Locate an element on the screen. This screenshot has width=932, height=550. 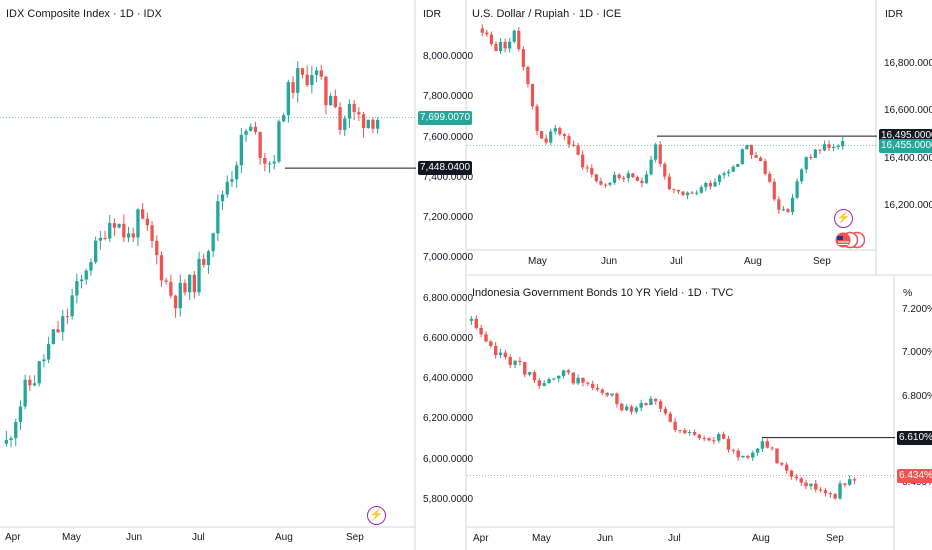
idx-x-tick: Aug is located at coordinates (284, 537).